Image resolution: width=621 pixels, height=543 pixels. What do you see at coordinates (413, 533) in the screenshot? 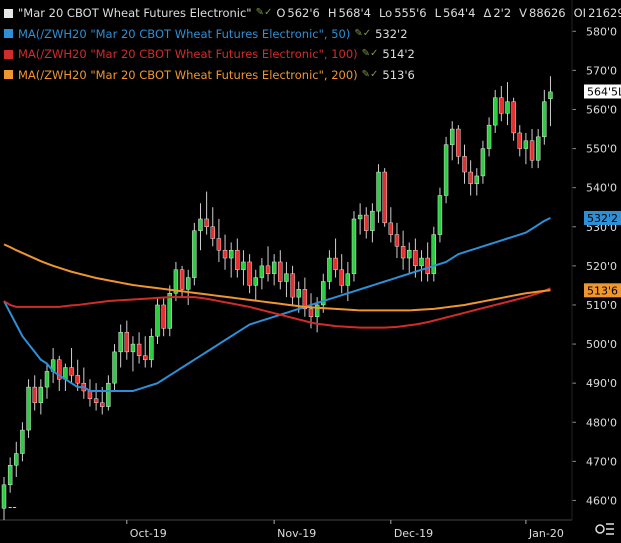
I see `x-tick-label: Dec-19` at bounding box center [413, 533].